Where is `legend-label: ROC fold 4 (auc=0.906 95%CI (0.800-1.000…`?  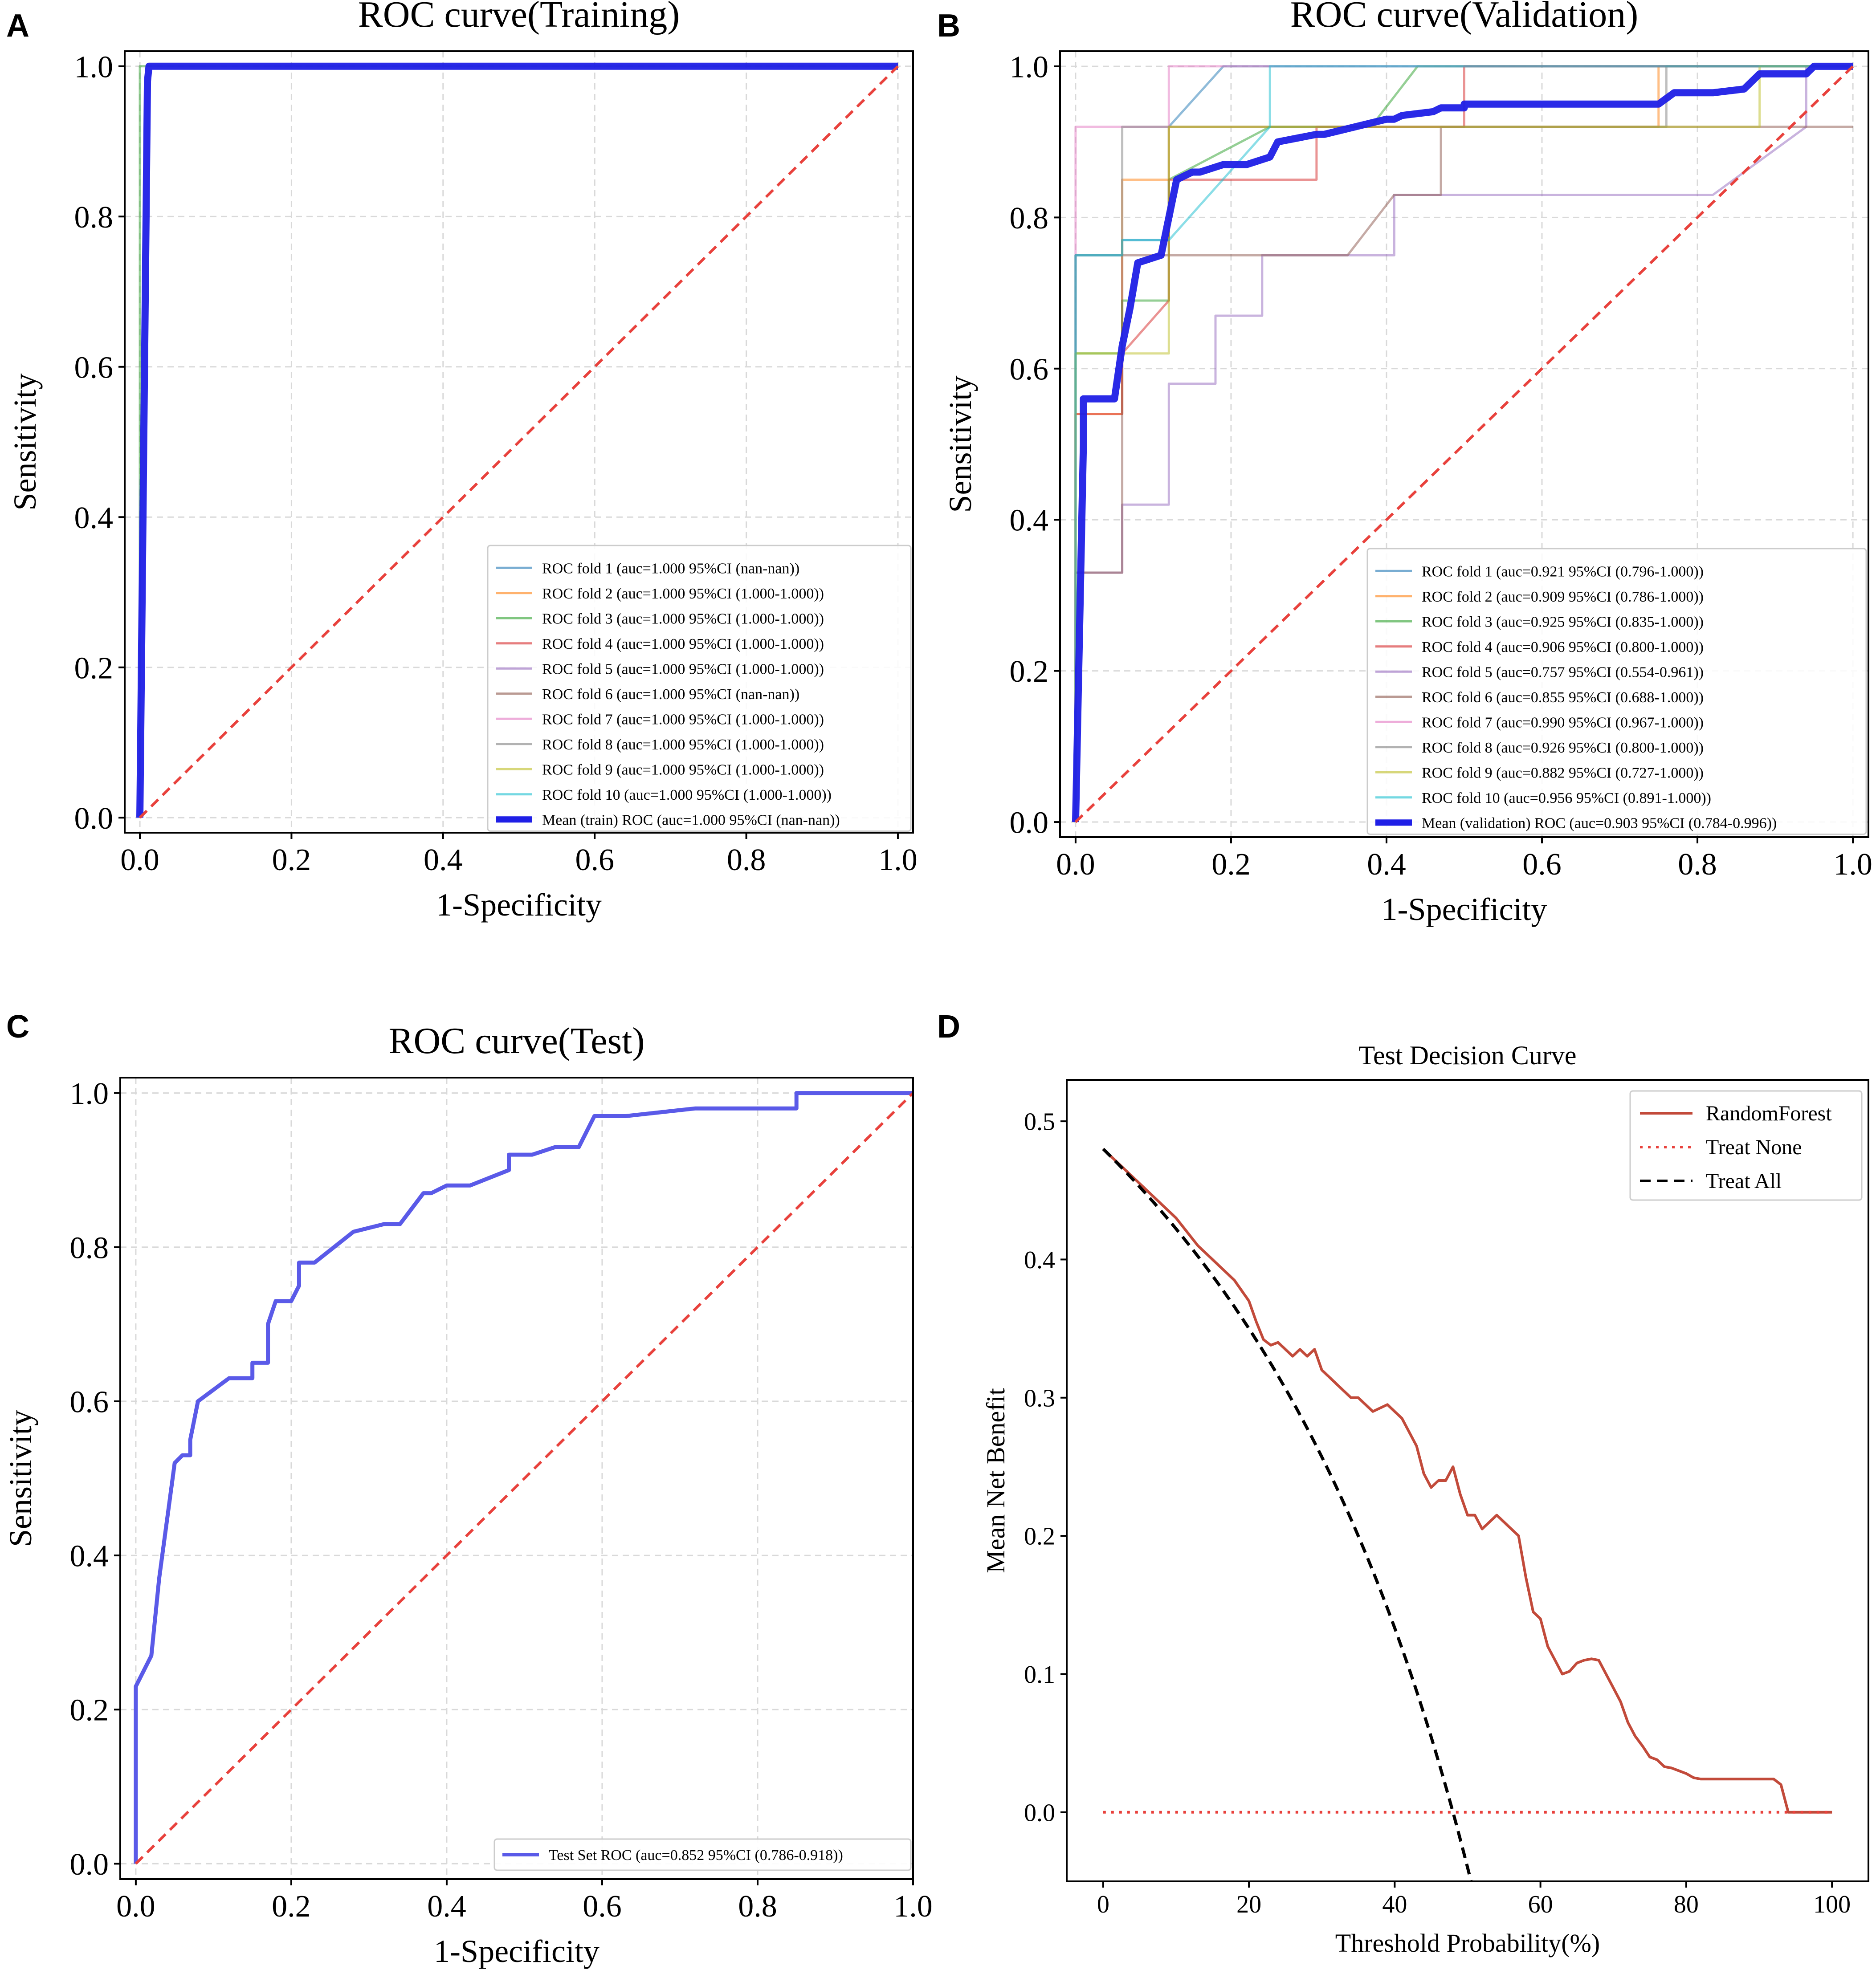
legend-label: ROC fold 4 (auc=0.906 95%CI (0.800-1.000… is located at coordinates (1563, 647).